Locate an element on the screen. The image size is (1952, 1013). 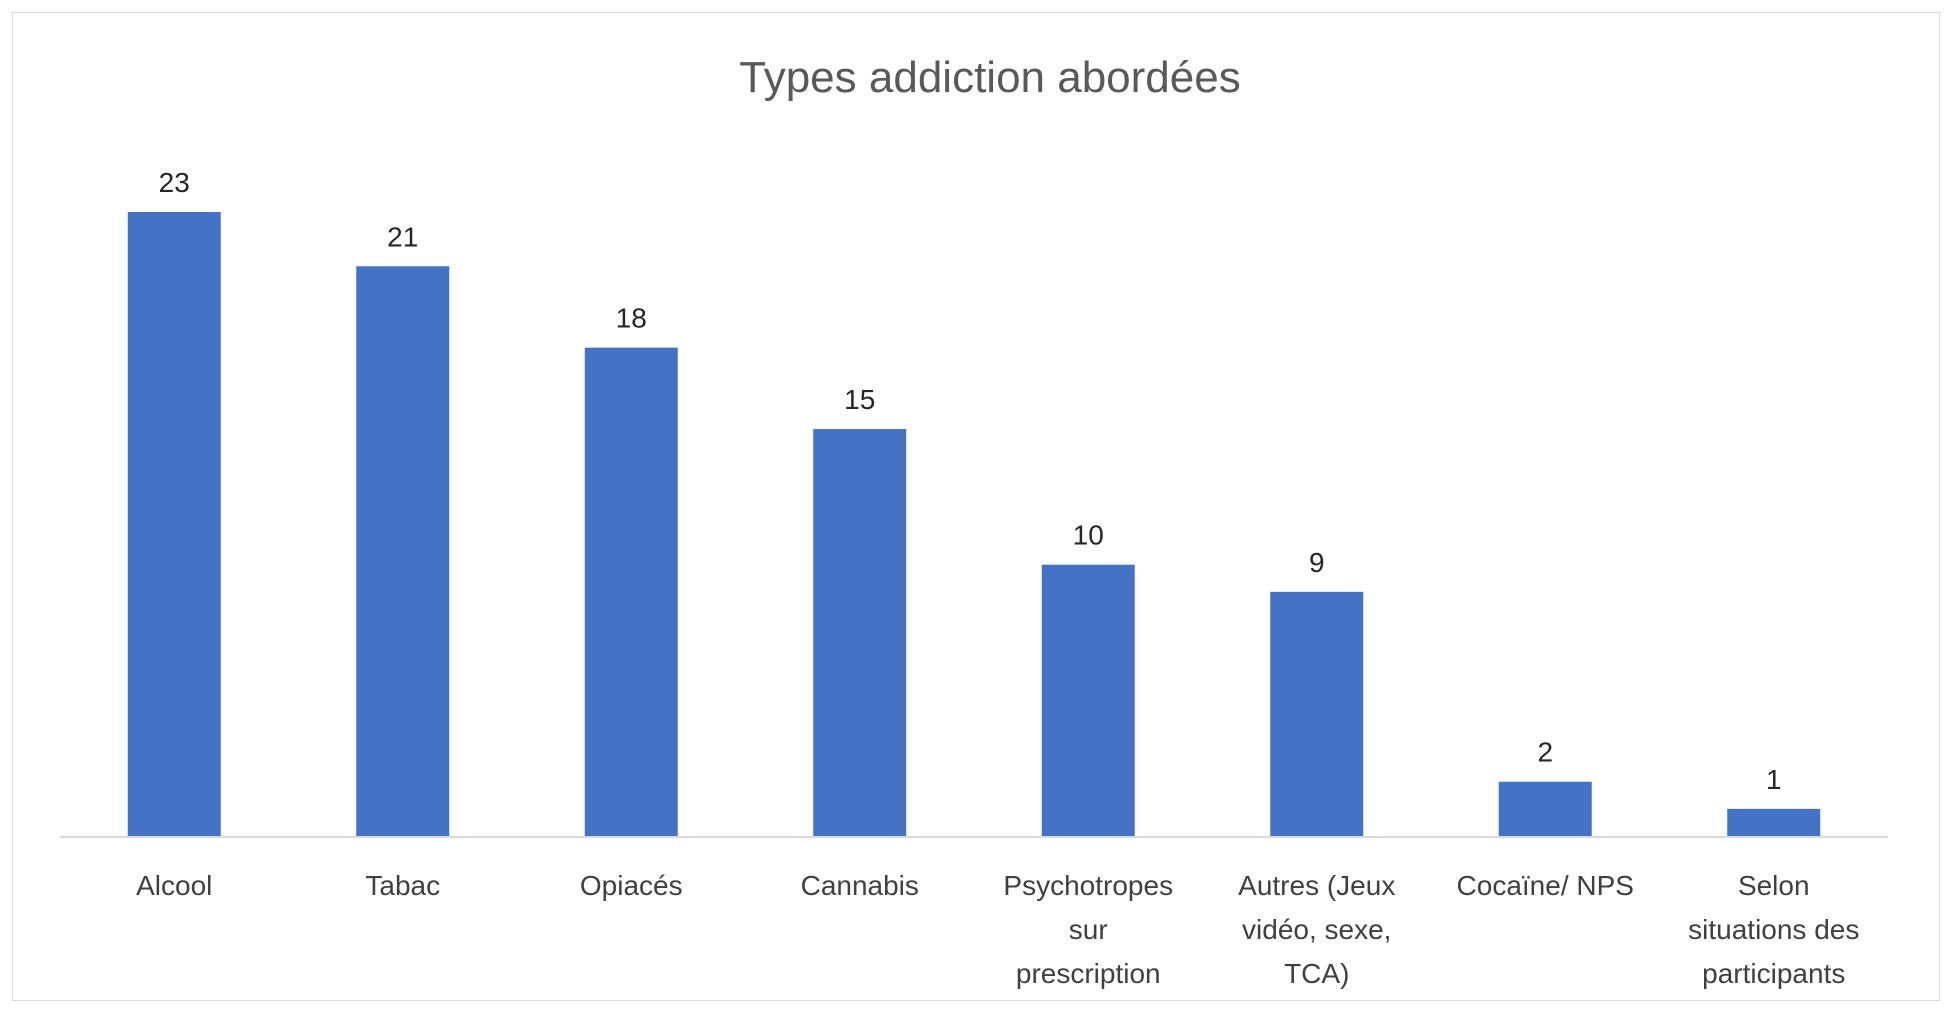
x-tick-label-6: Cocaïne/ NPS is located at coordinates (1545, 885).